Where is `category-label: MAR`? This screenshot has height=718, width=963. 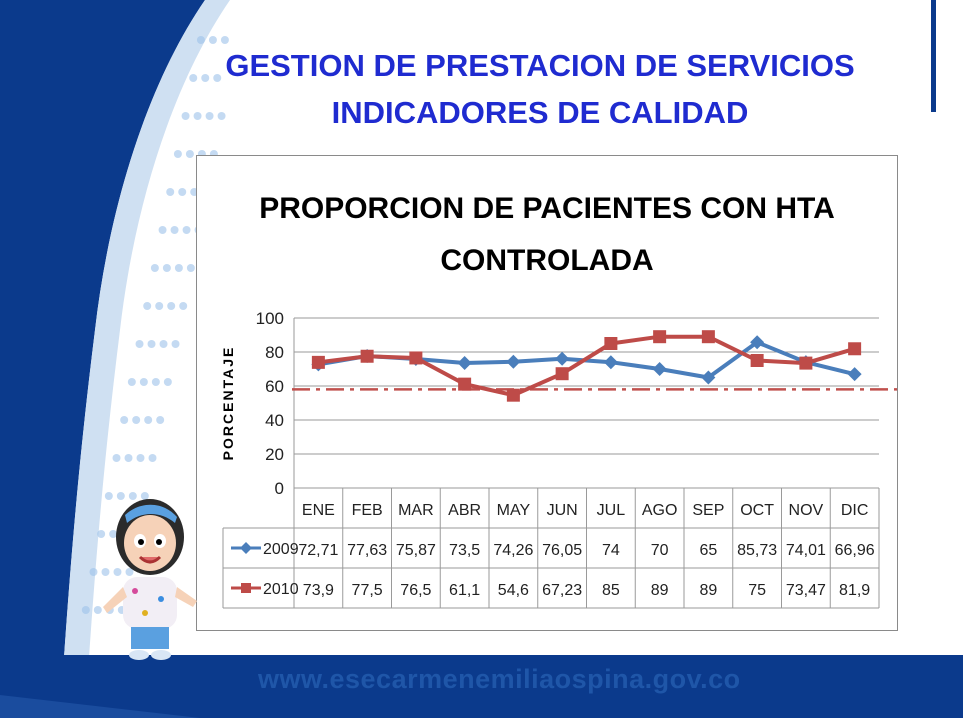 category-label: MAR is located at coordinates (416, 510).